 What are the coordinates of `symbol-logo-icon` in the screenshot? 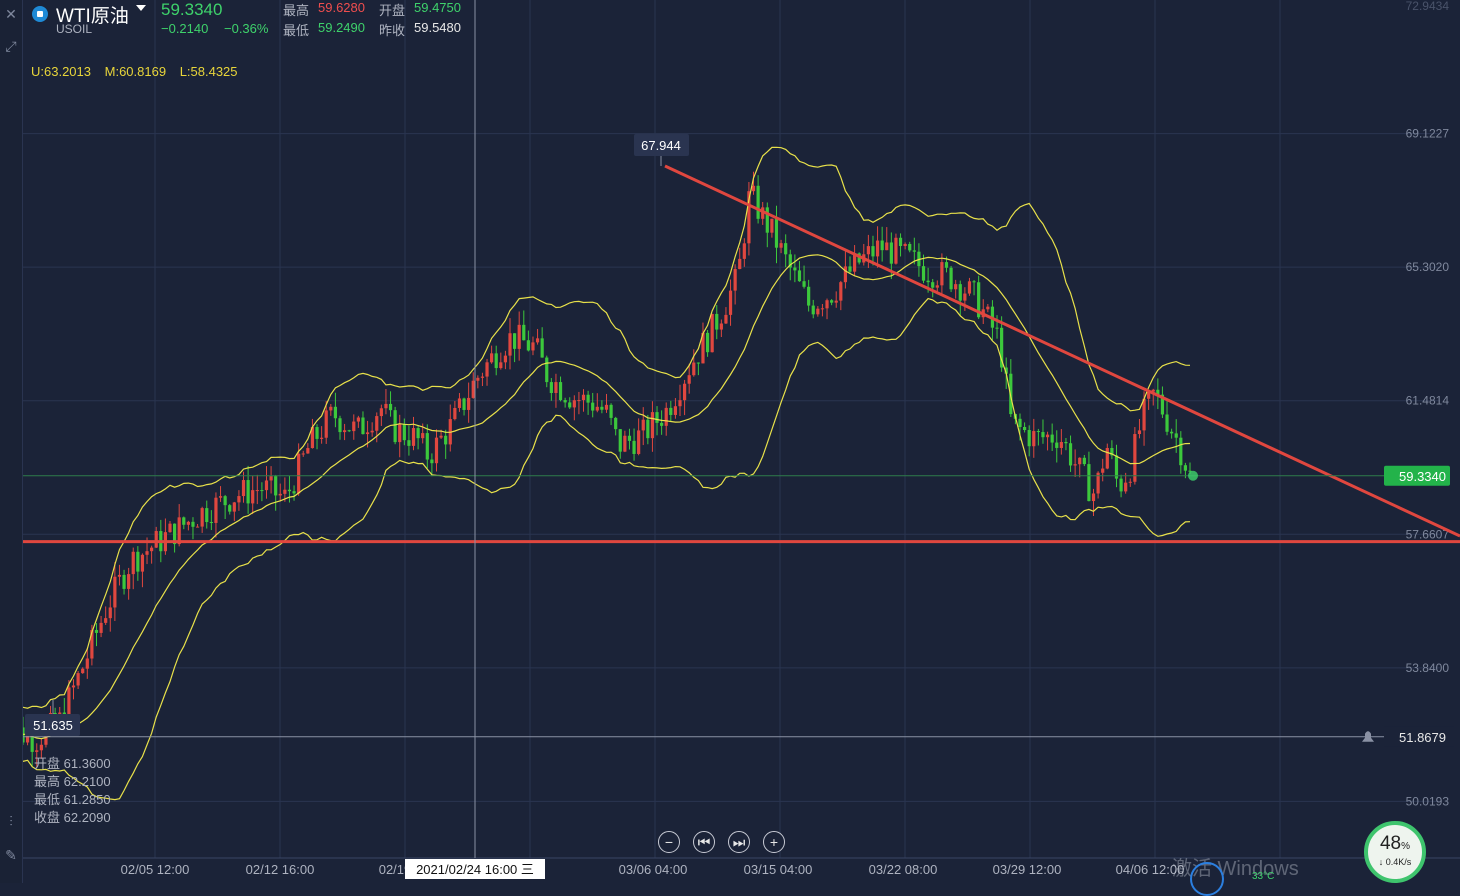 It's located at (40, 14).